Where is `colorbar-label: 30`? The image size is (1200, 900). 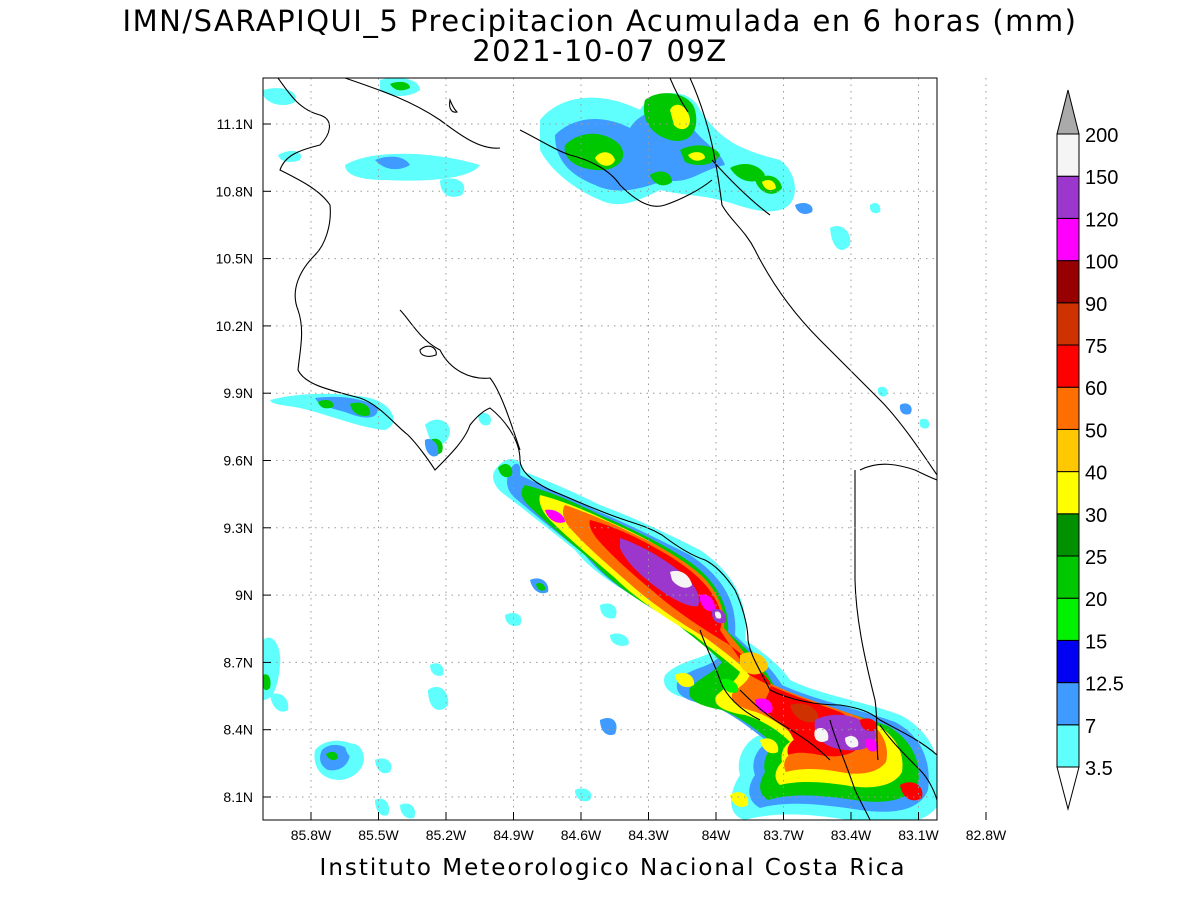 colorbar-label: 30 is located at coordinates (1096, 516).